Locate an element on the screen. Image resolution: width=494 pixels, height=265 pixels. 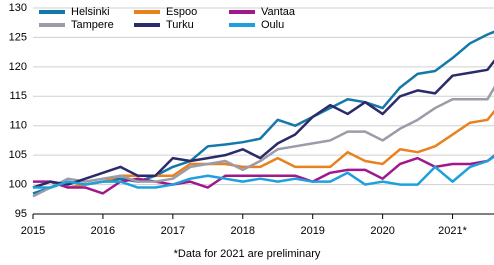
legend-label: Tampere is located at coordinates (92, 25).